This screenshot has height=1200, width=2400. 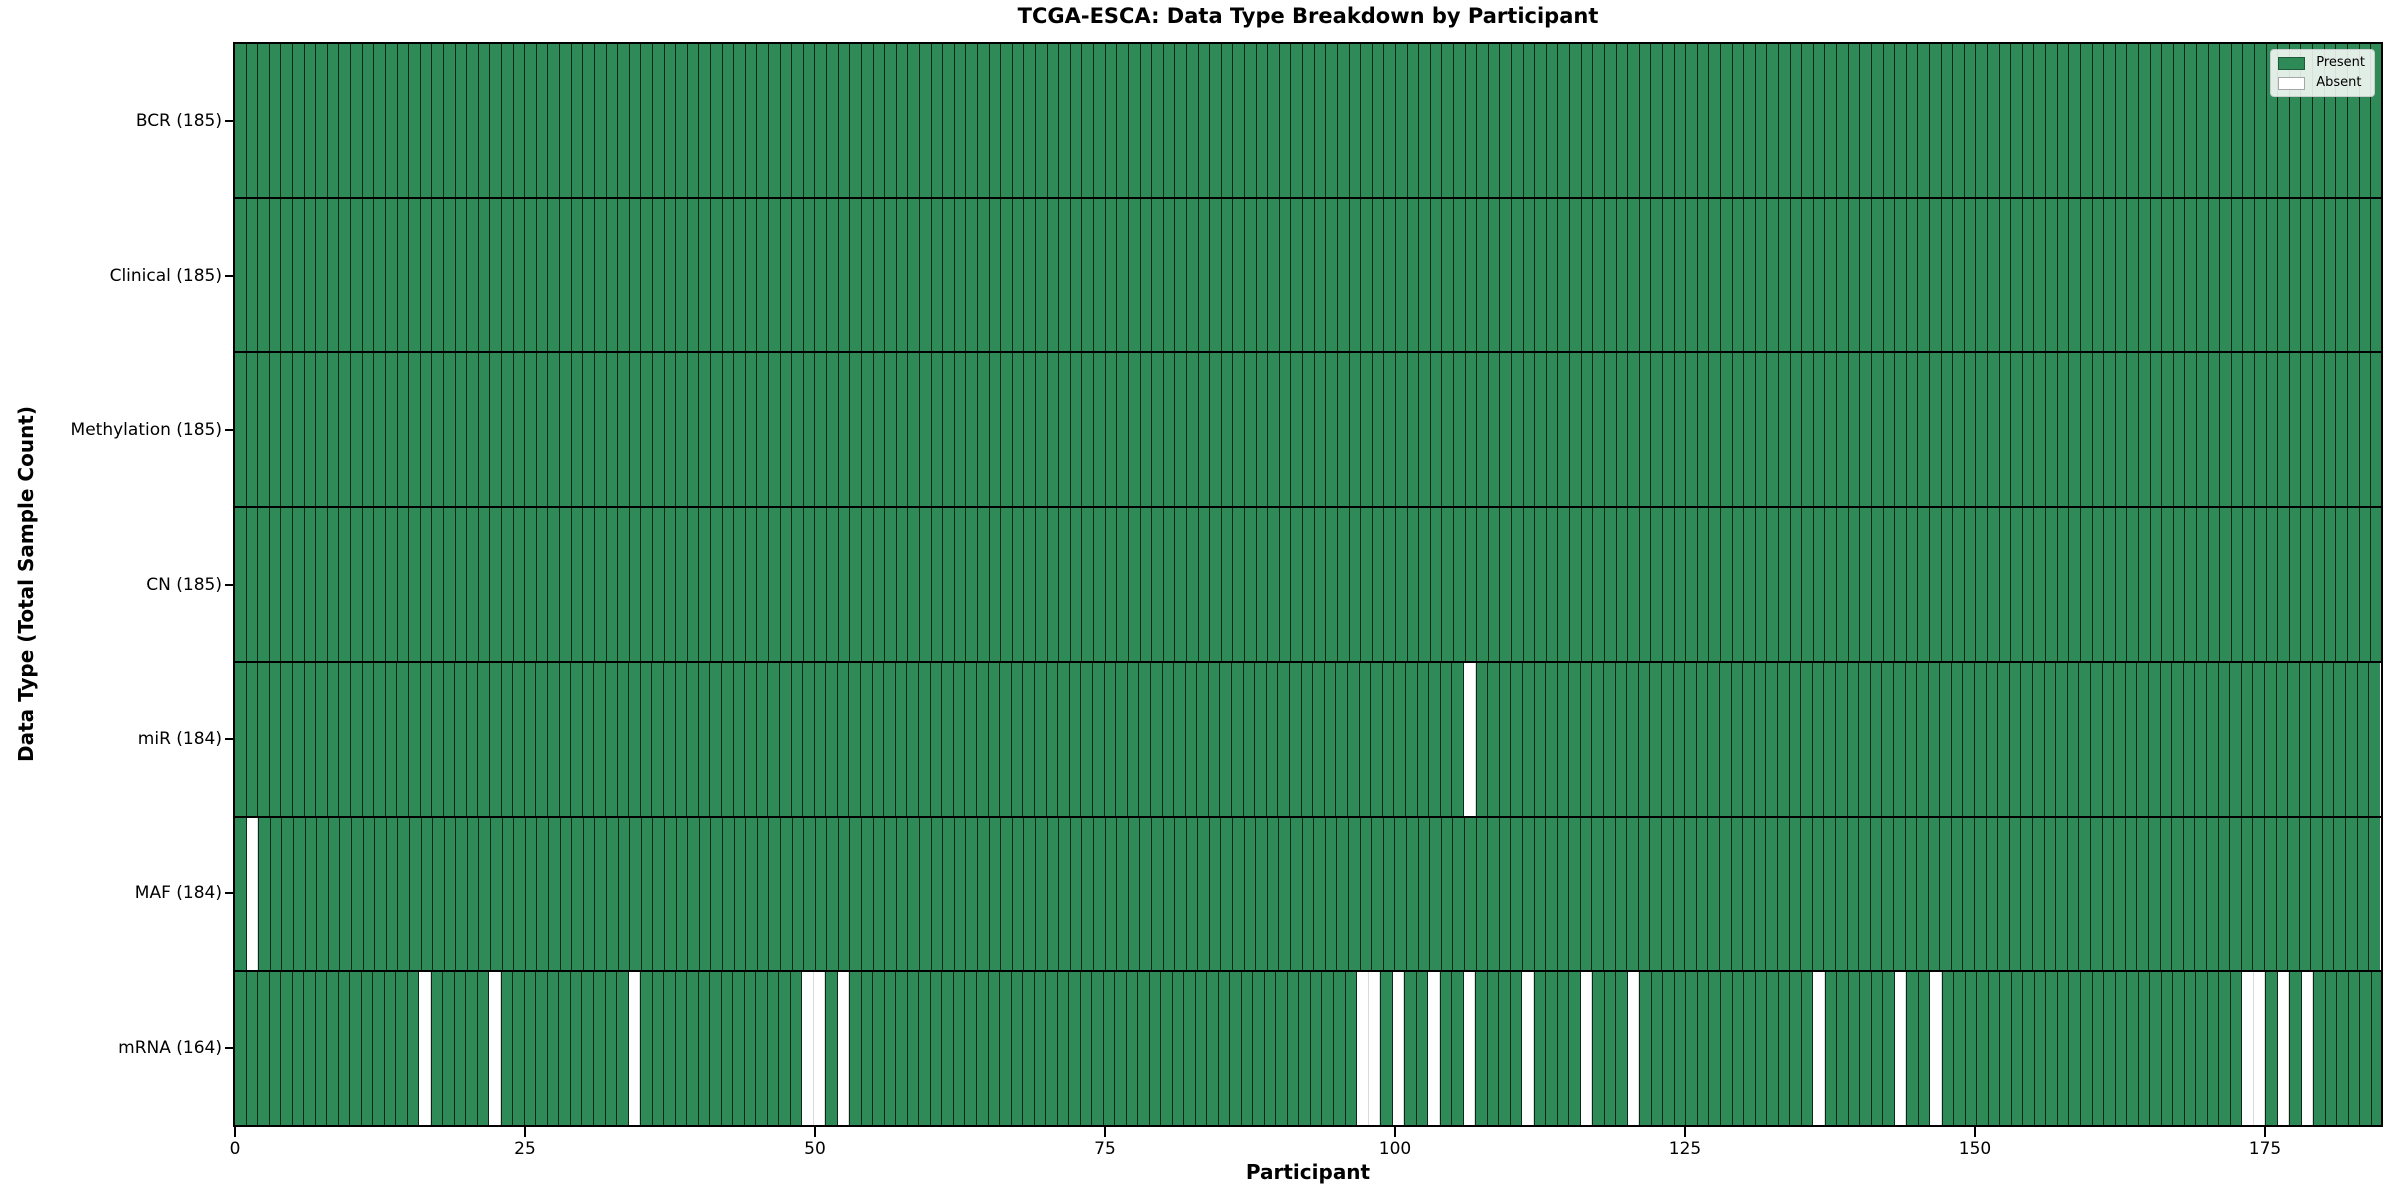 What do you see at coordinates (2339, 82) in the screenshot?
I see `legend-label: Absent` at bounding box center [2339, 82].